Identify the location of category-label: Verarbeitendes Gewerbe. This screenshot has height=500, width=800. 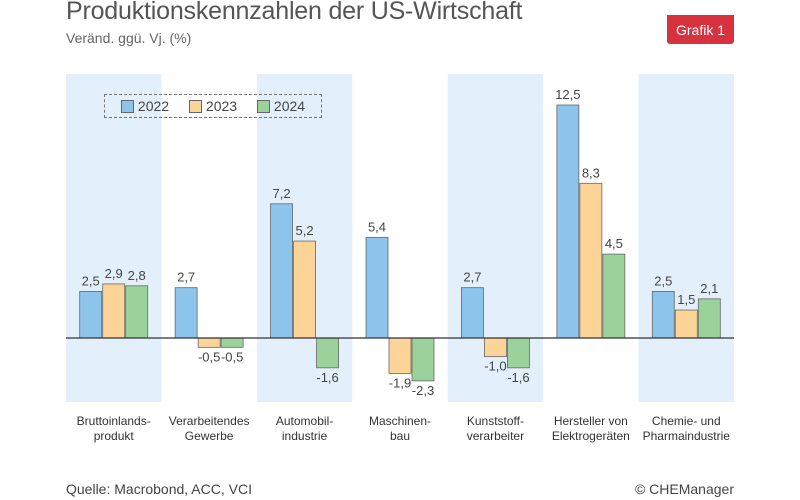
(209, 429).